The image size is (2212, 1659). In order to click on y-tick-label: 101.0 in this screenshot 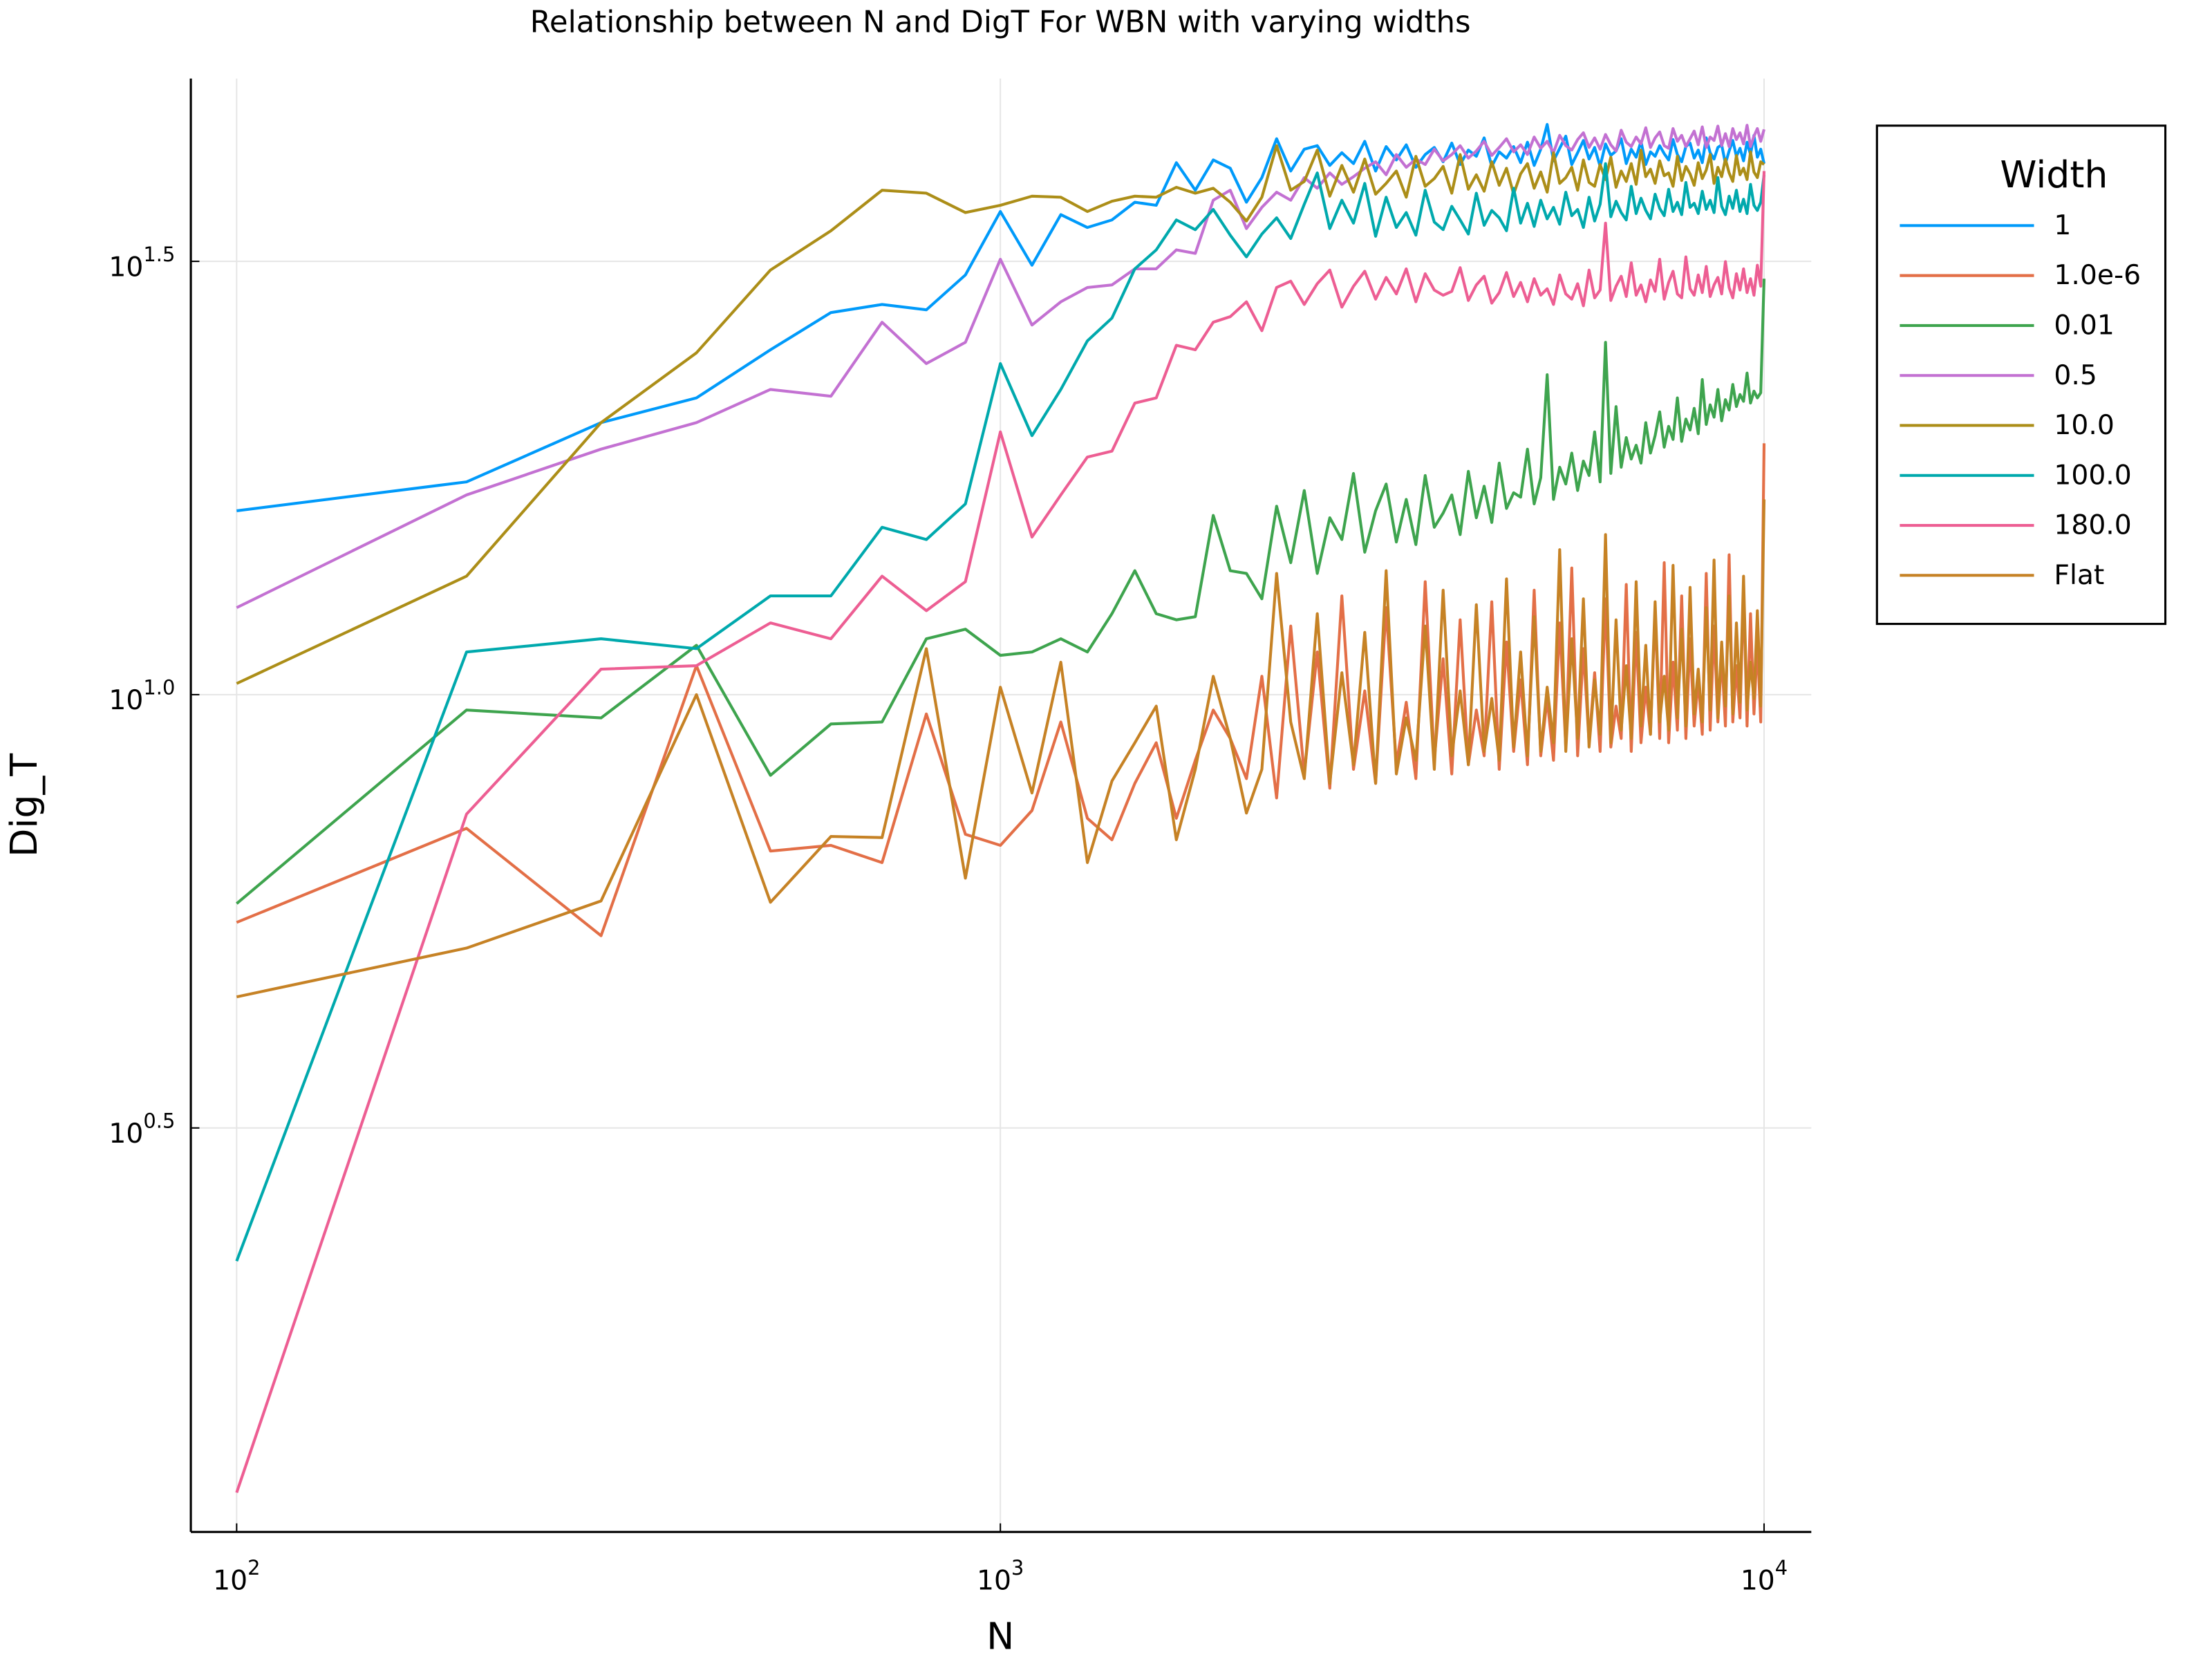, I will do `click(142, 696)`.